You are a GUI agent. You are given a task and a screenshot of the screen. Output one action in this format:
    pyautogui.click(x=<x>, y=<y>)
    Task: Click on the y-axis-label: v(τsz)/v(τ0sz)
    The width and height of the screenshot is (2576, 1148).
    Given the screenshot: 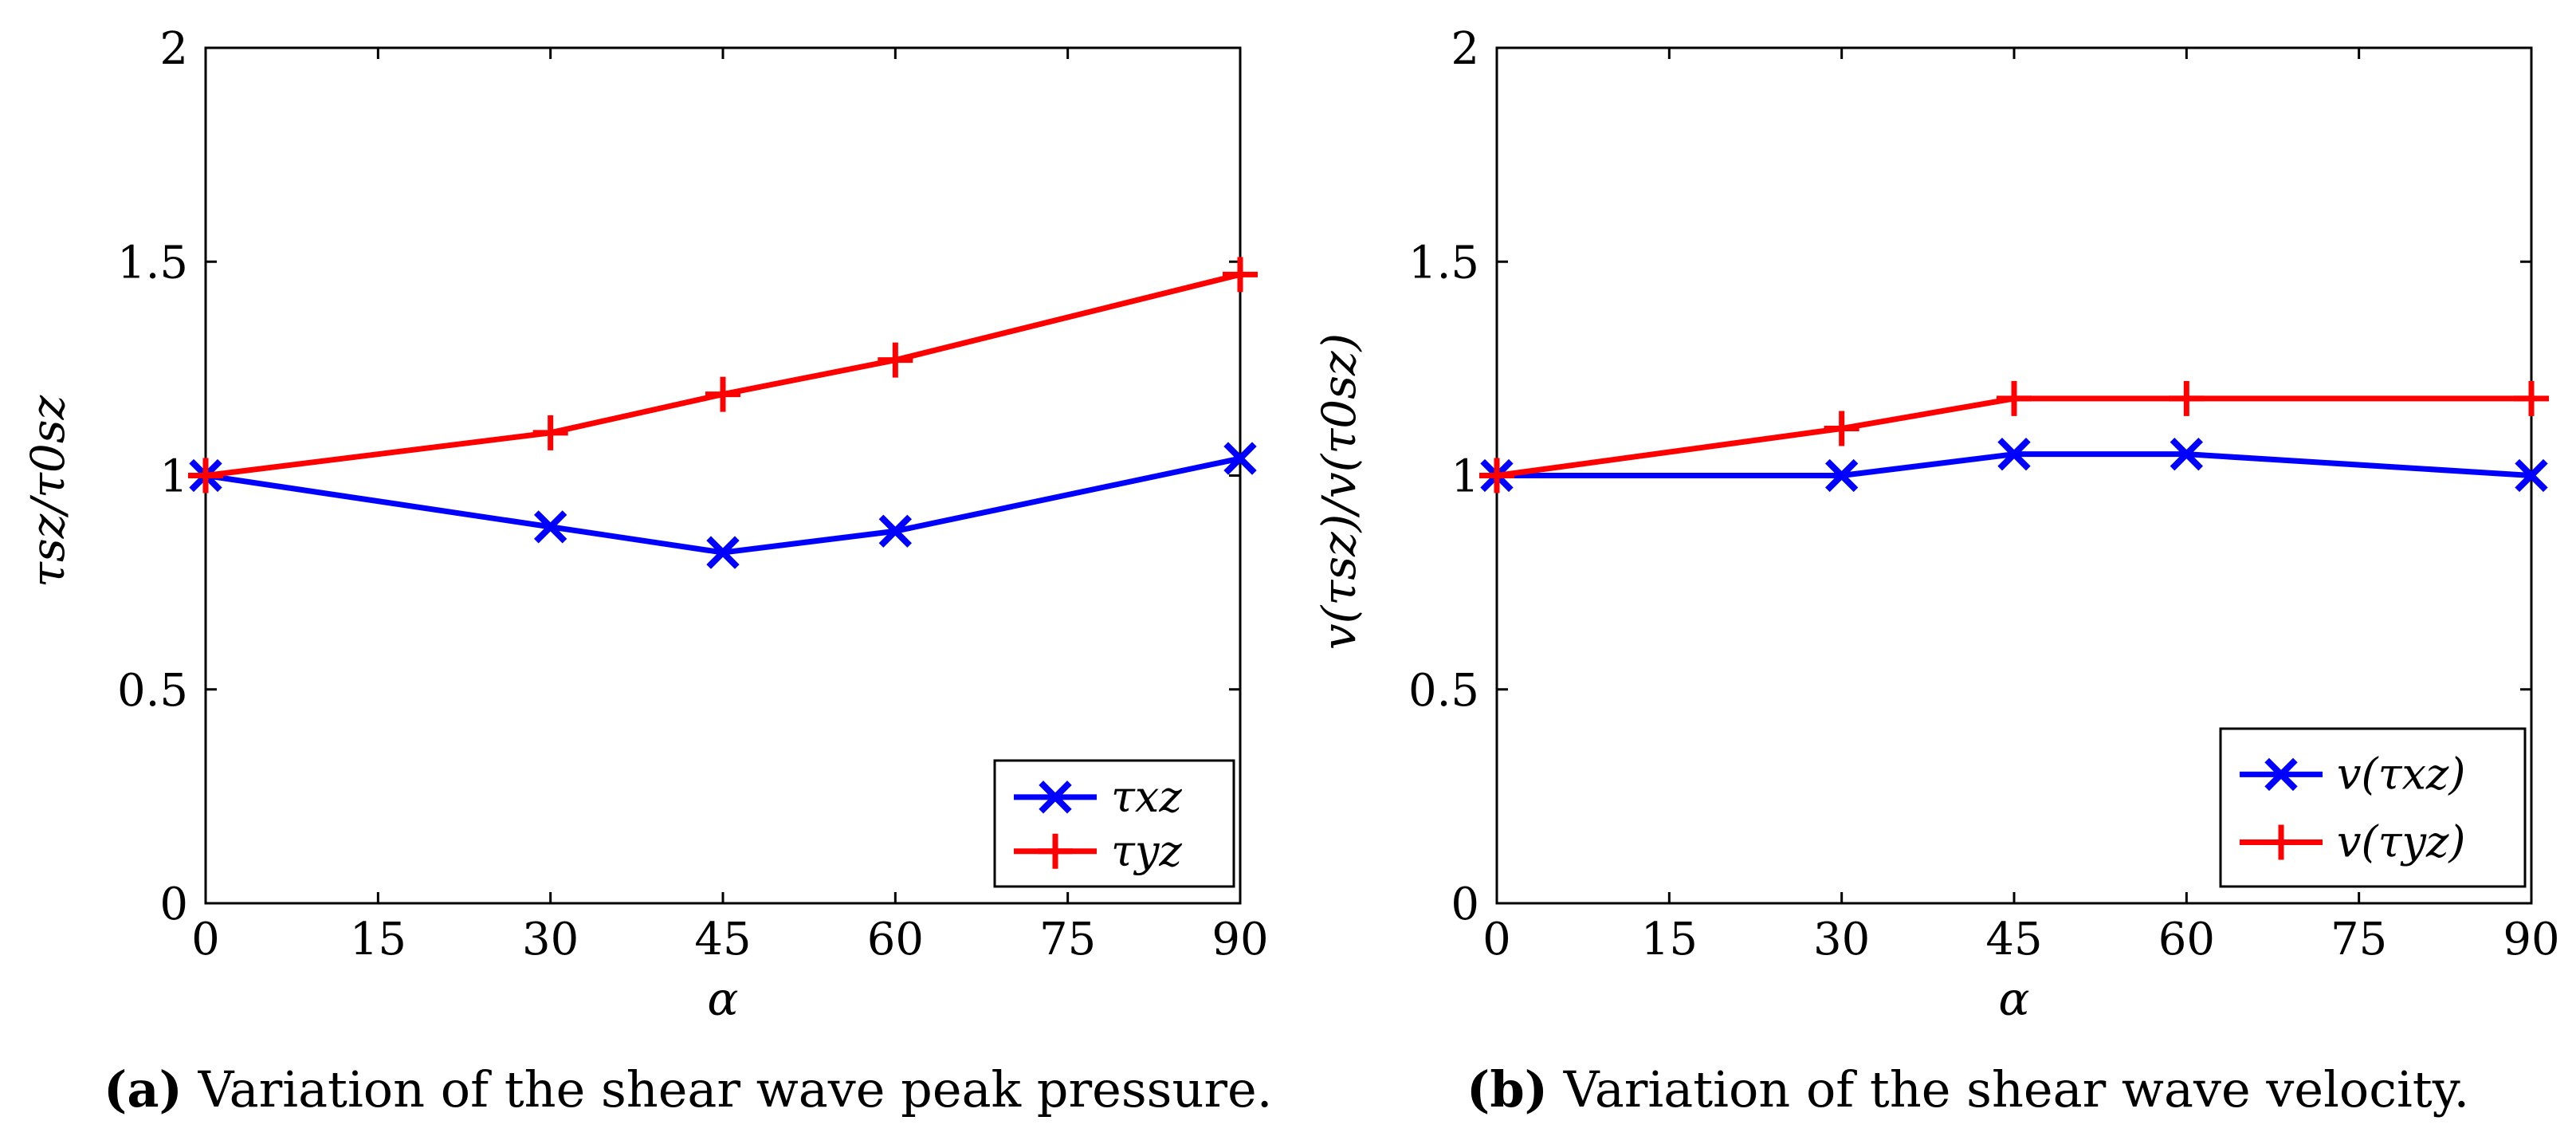 What is the action you would take?
    pyautogui.click(x=1339, y=492)
    